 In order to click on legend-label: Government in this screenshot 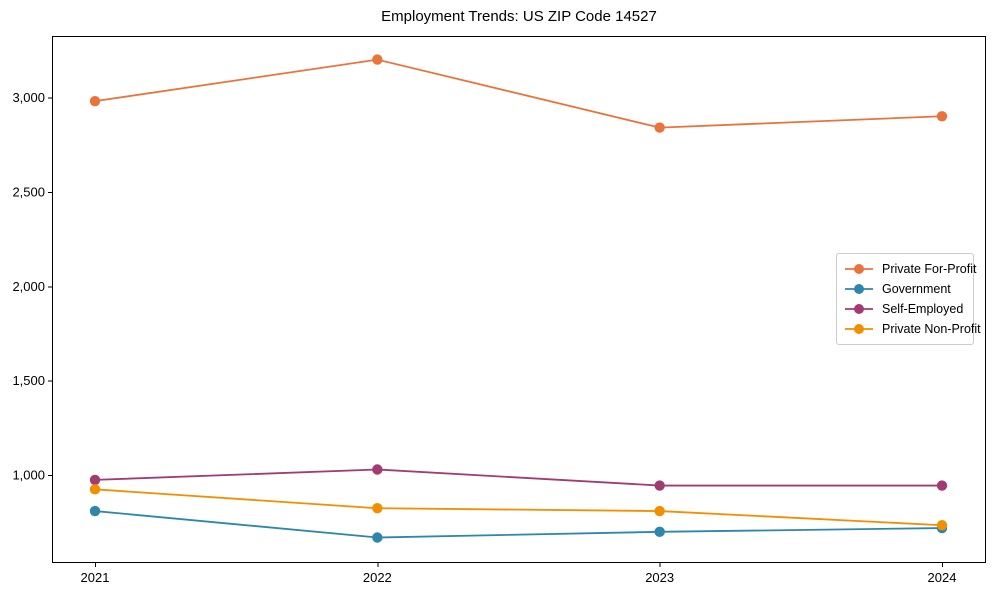, I will do `click(916, 289)`.